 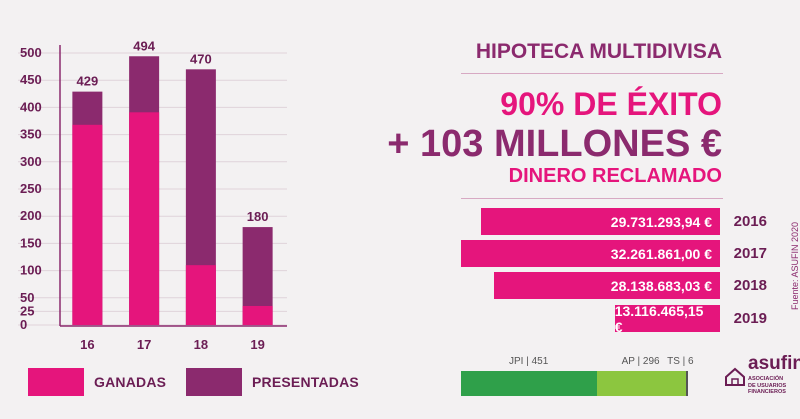 I want to click on amount-year: 2016, so click(x=750, y=221).